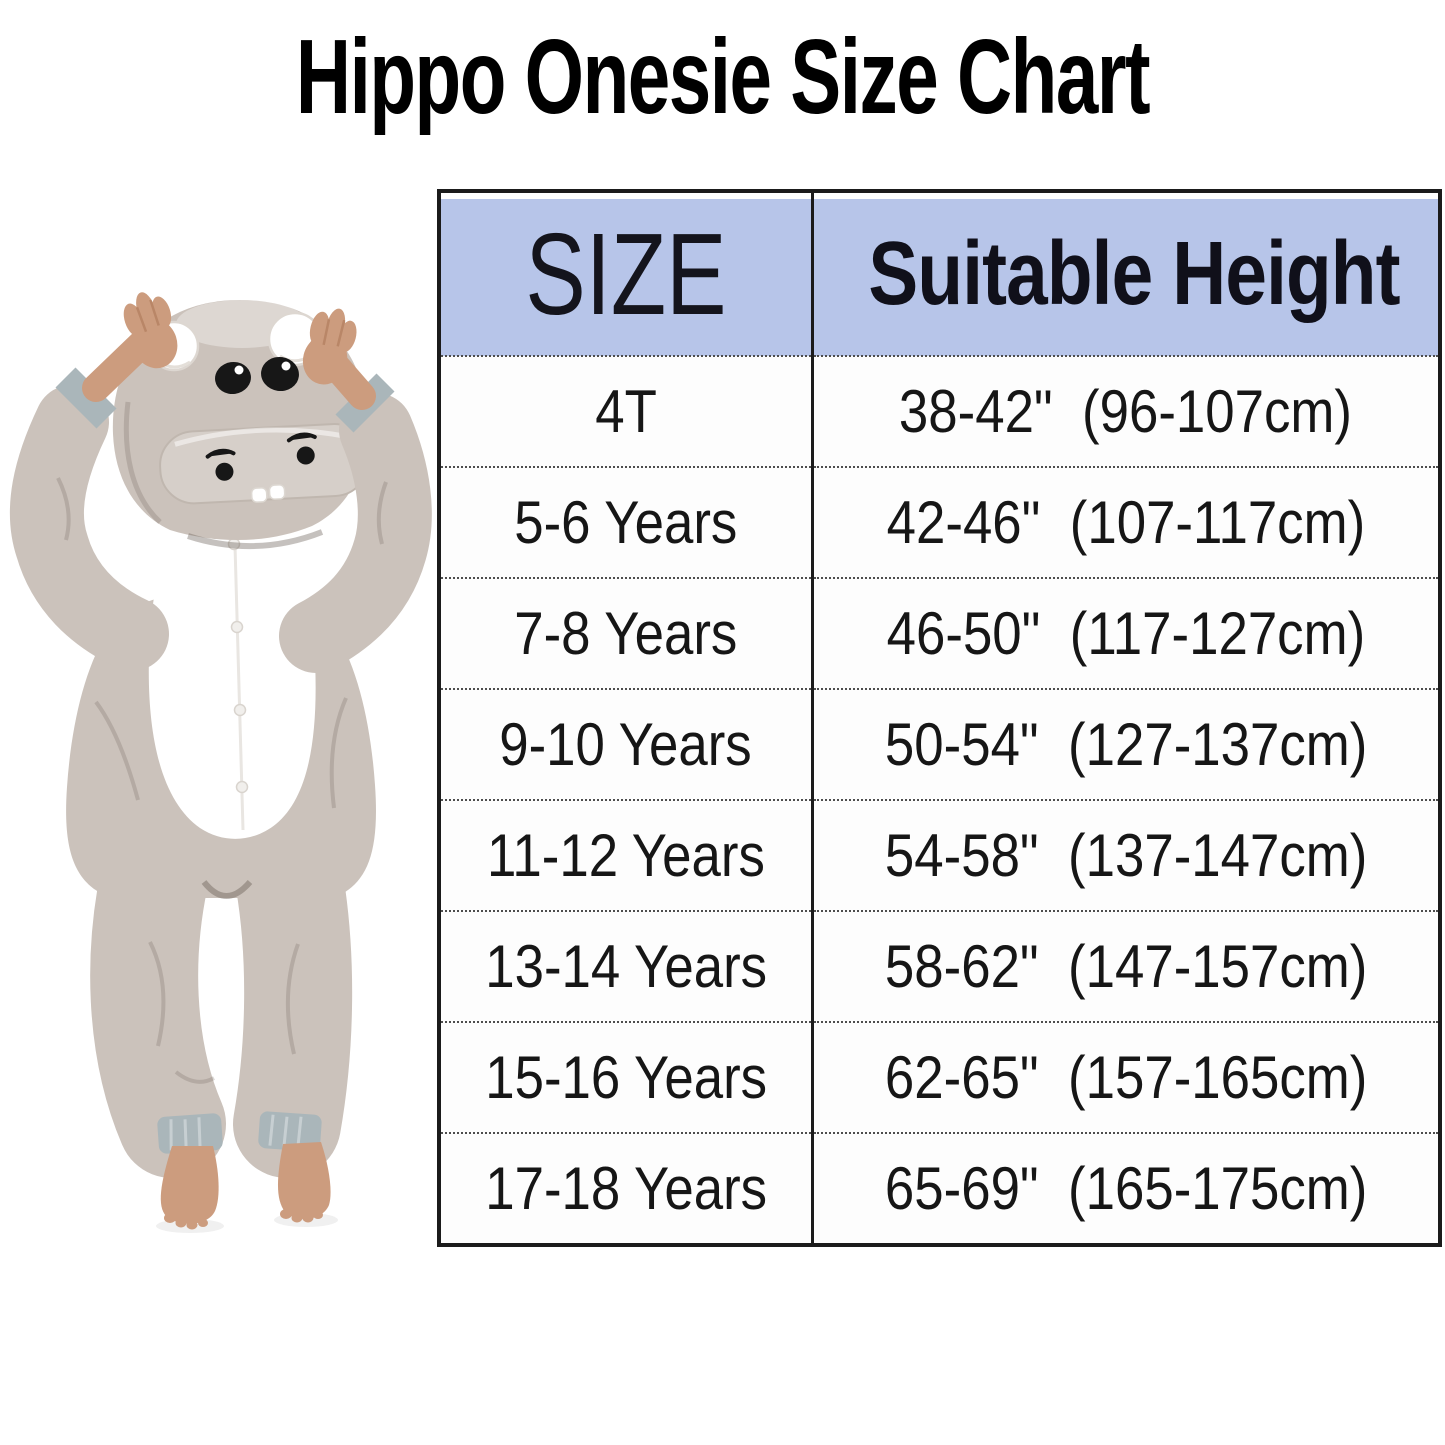 Image resolution: width=1445 pixels, height=1445 pixels. I want to click on page-title: Hippo Onesie Size Chart, so click(722, 77).